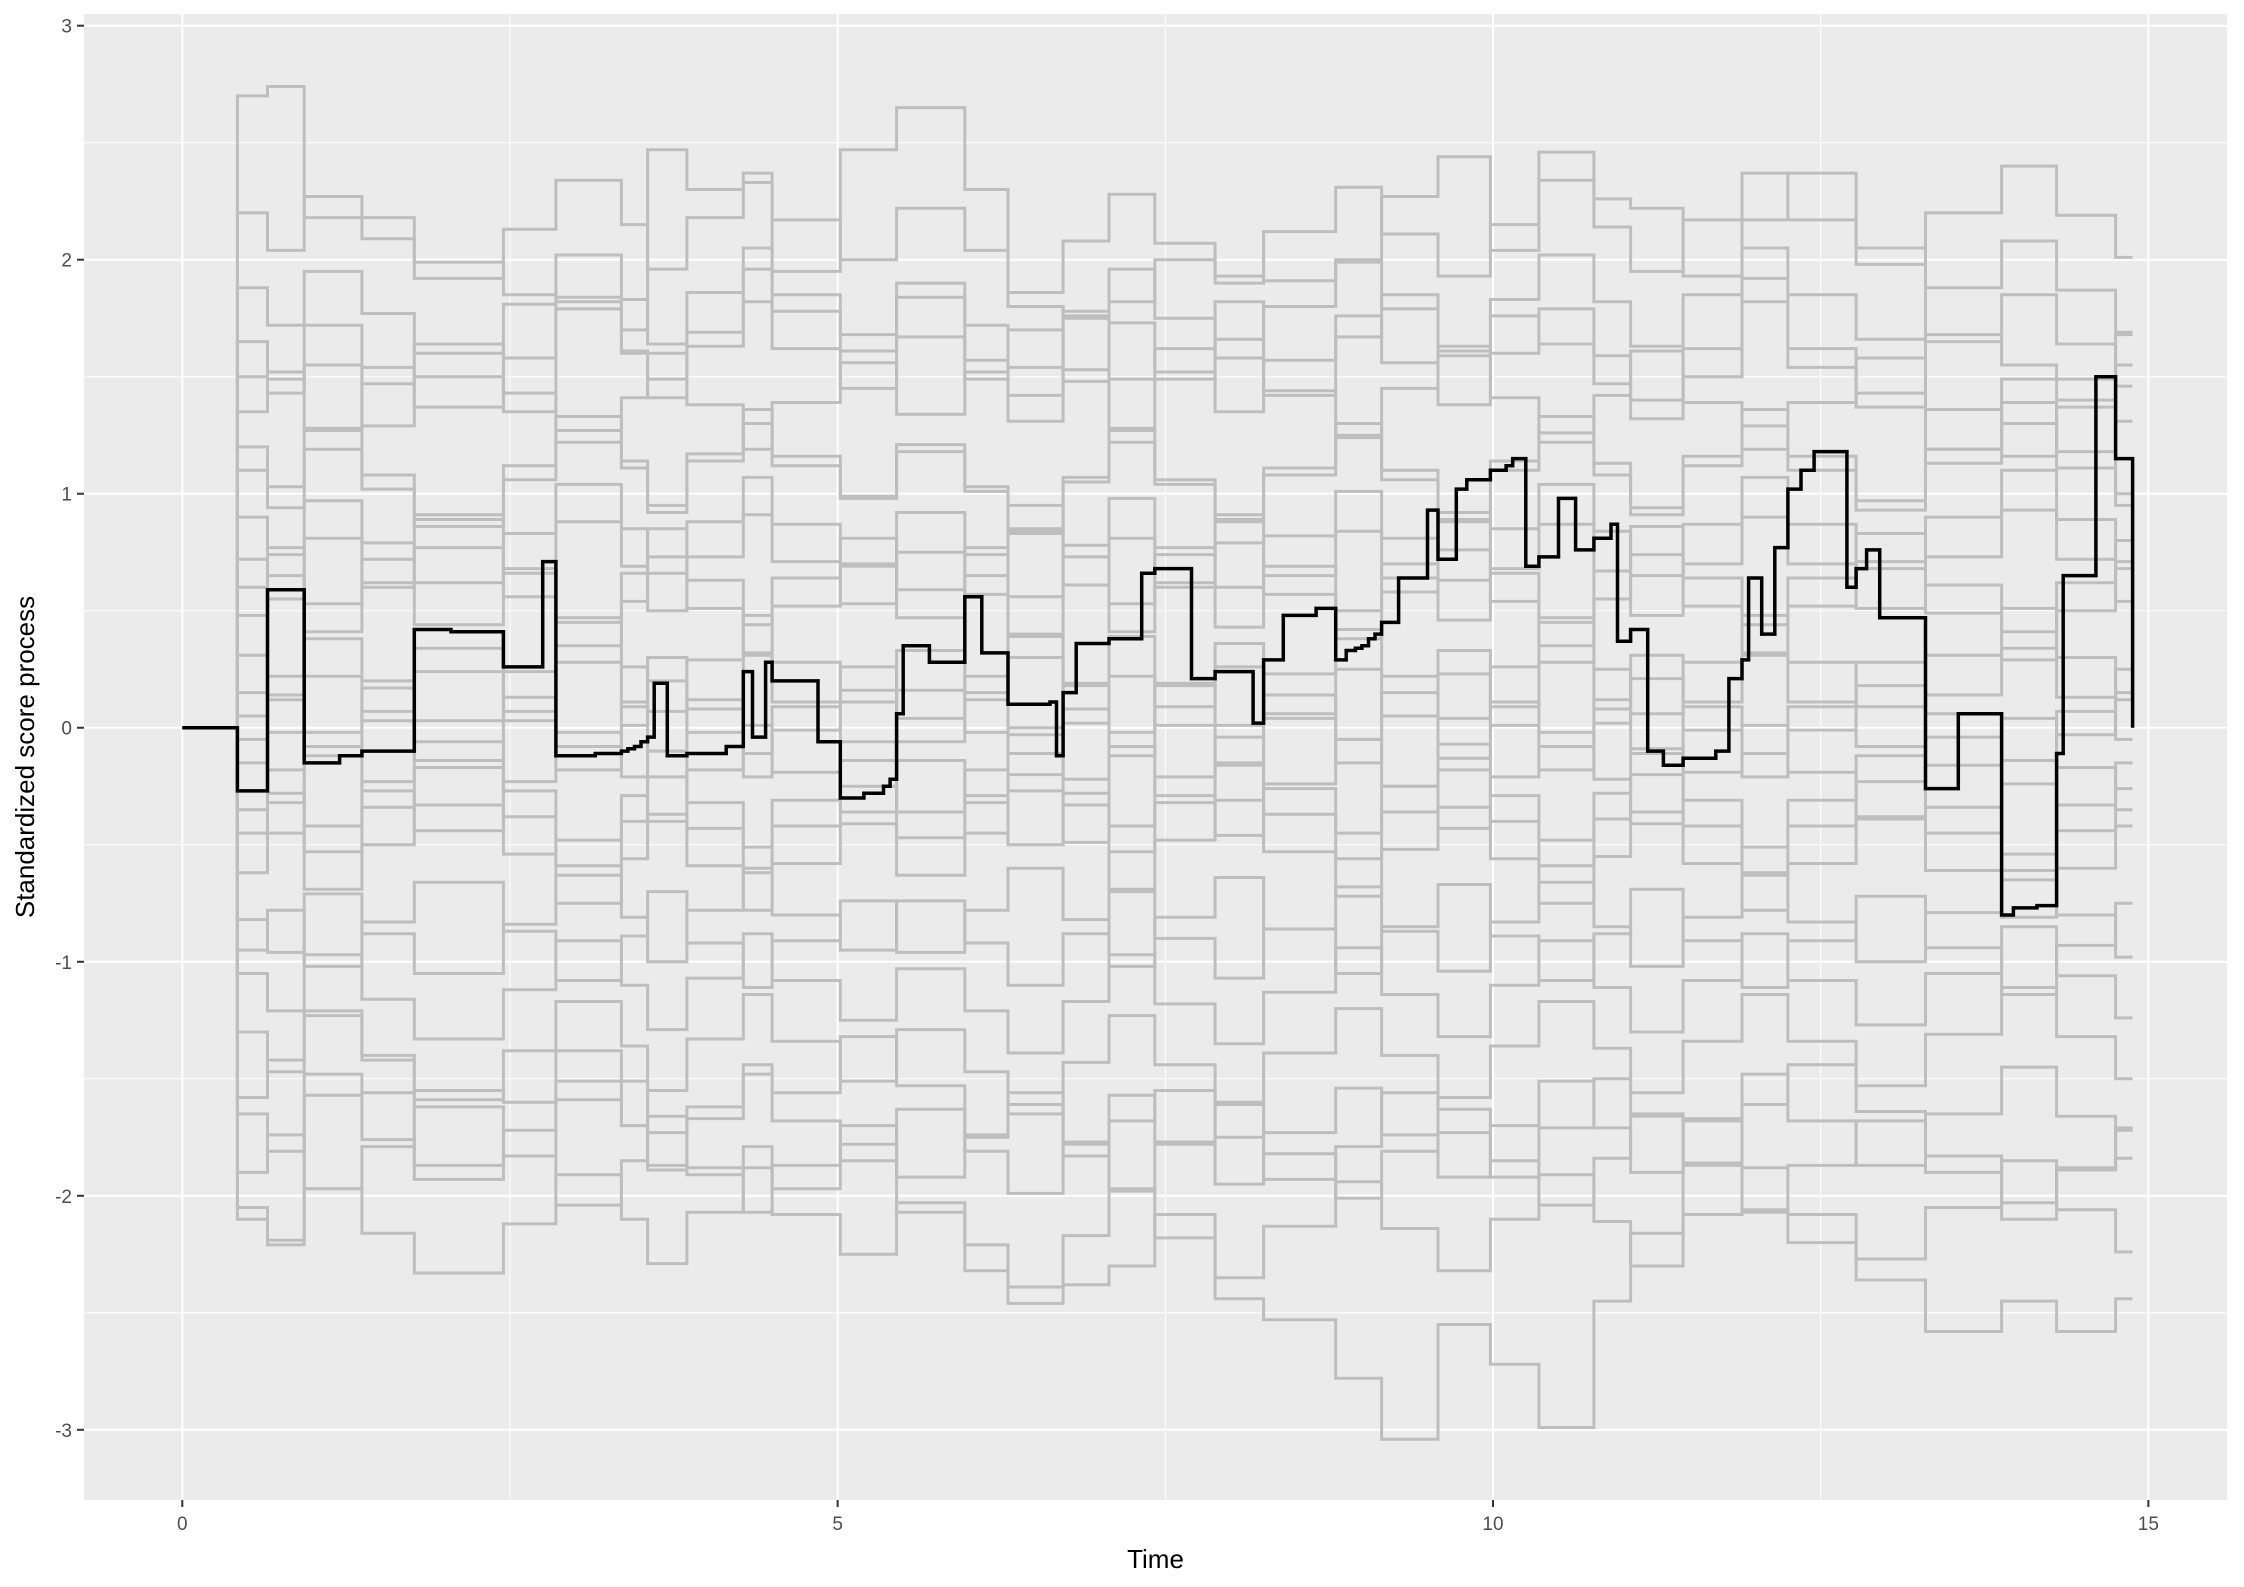 The image size is (2244, 1587). What do you see at coordinates (66, 27) in the screenshot?
I see `y-tick-label: 3` at bounding box center [66, 27].